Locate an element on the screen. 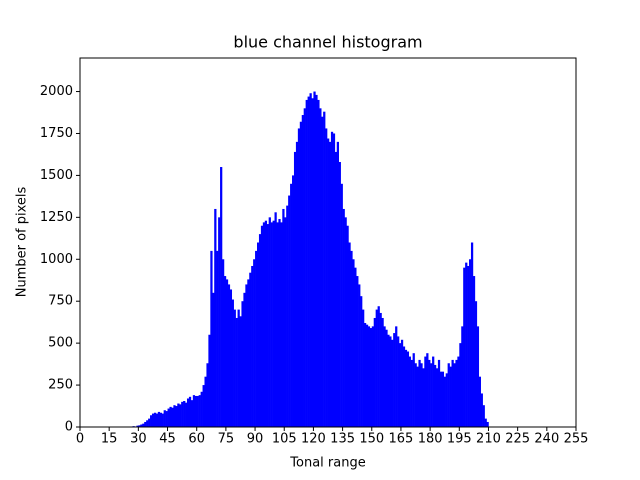  x-tick-label: 30 is located at coordinates (138, 439).